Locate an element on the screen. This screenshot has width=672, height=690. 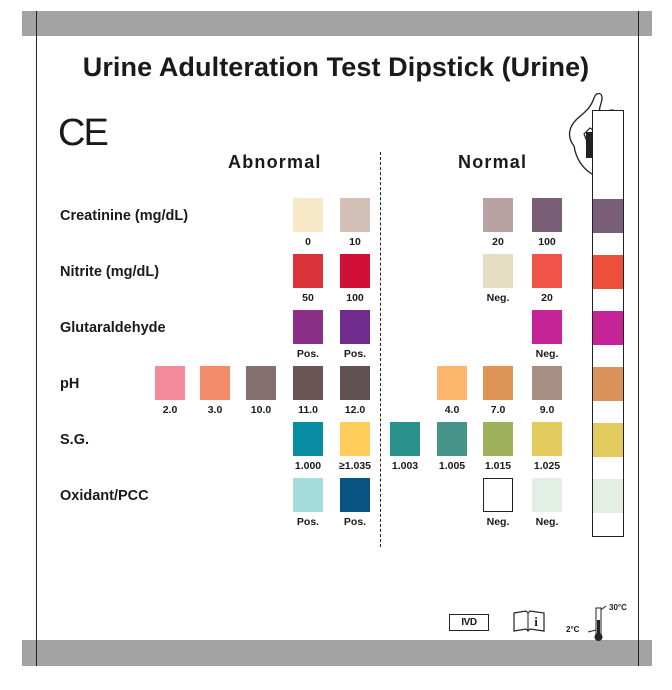
row-label-sg: S.G. is located at coordinates (75, 440).